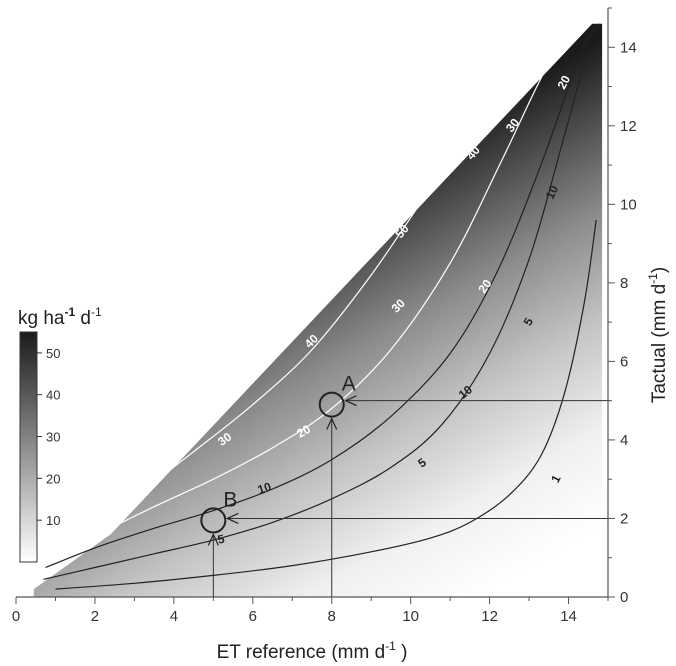  Describe the element at coordinates (312, 651) in the screenshot. I see `x-axis-title: ET reference (mm d-1 )` at that location.